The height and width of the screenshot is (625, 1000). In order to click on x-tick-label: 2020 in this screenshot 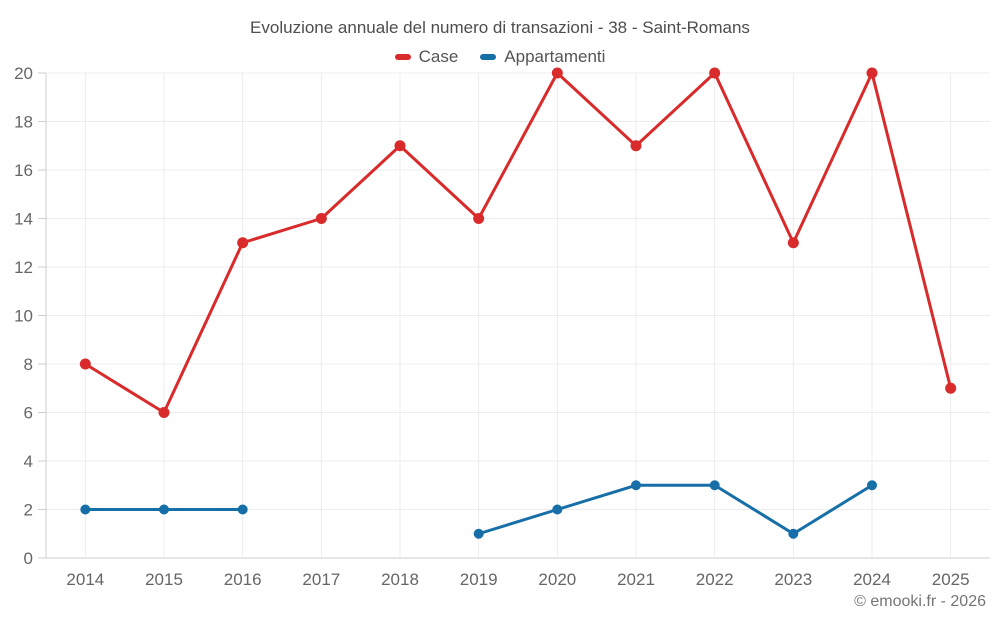, I will do `click(557, 579)`.